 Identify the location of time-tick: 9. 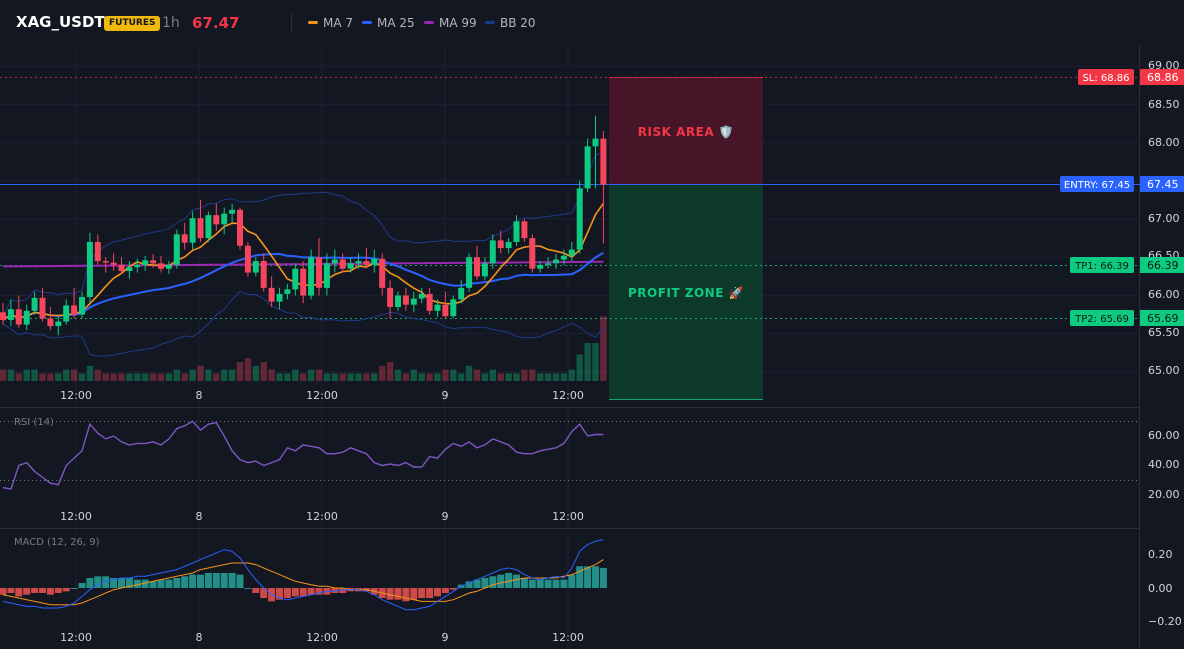
(445, 637).